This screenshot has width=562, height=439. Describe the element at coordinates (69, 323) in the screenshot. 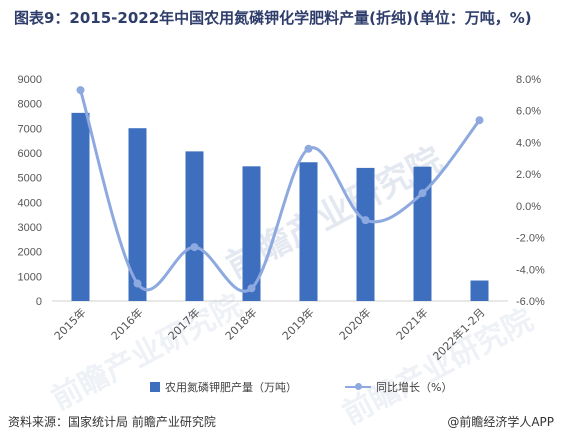

I see `x-tick-label: 2015年` at that location.